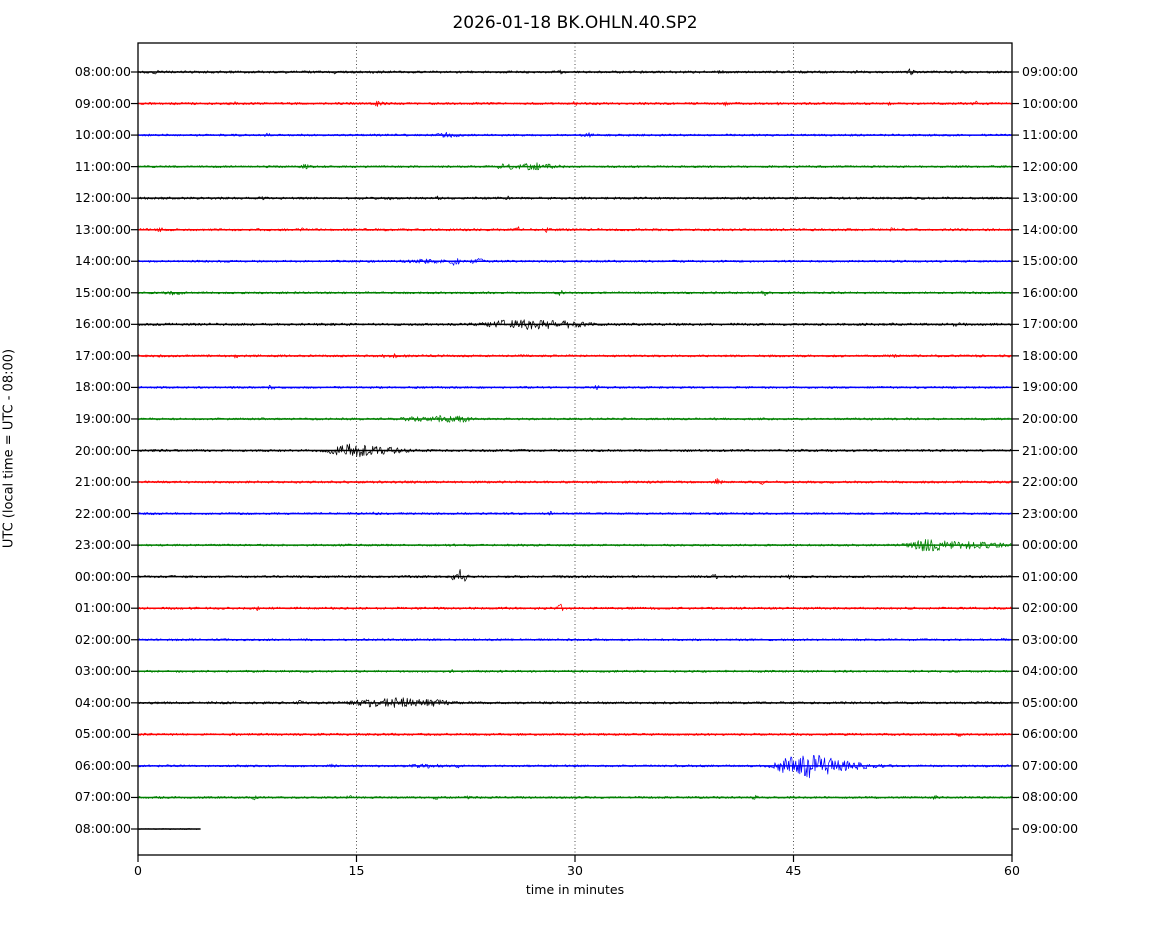 Image resolution: width=1150 pixels, height=950 pixels. I want to click on local-row-label: 15:00:00, so click(1050, 261).